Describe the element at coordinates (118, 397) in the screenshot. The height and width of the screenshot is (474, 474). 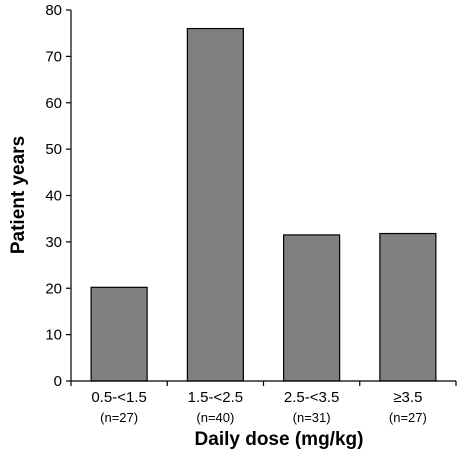
I see `x-category-label: 0.5-<1.5` at that location.